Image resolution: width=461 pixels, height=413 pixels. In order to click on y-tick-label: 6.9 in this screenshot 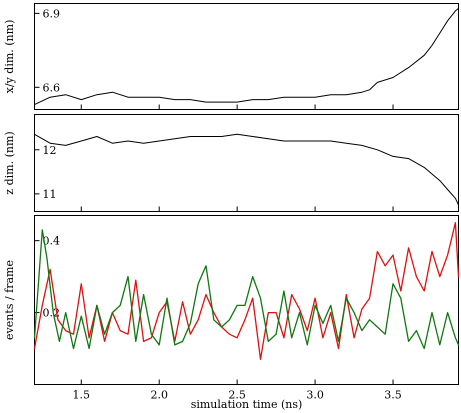, I will do `click(52, 13)`.